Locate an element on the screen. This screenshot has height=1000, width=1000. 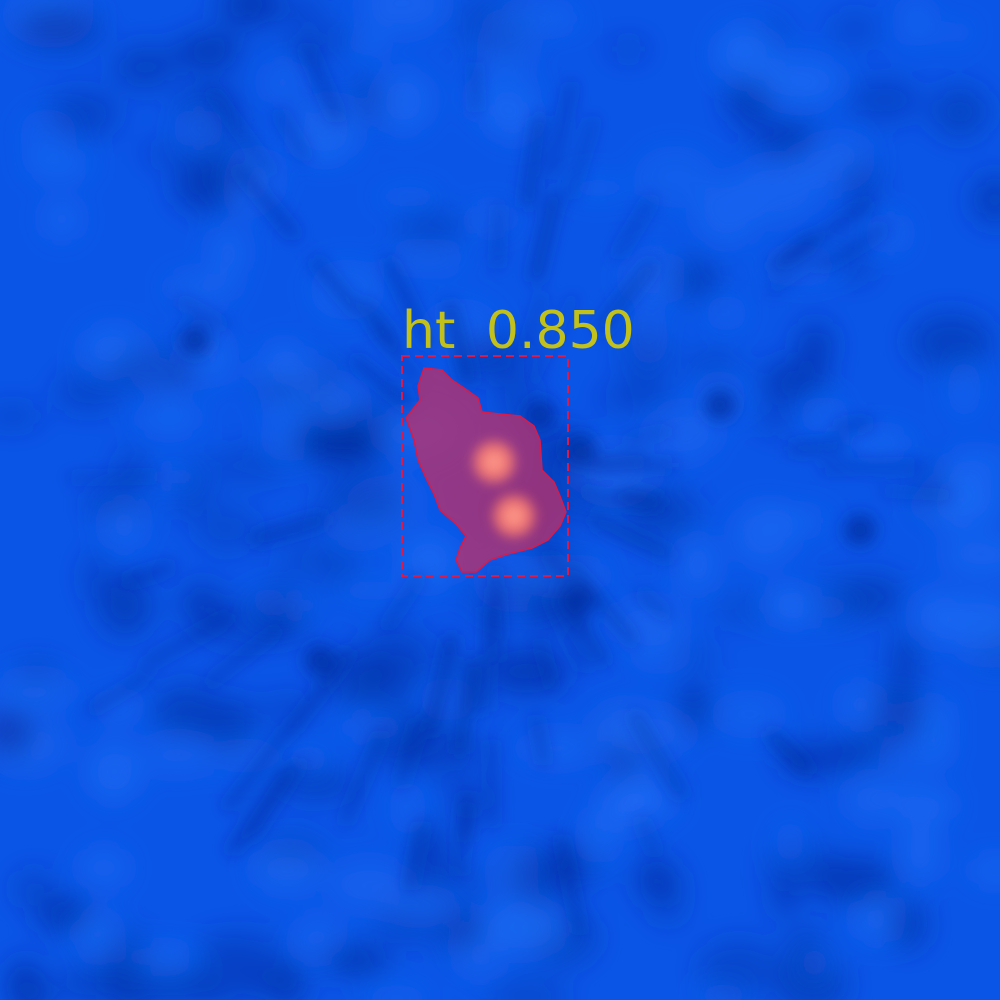
detection-label: ht 0.850 is located at coordinates (518, 331).